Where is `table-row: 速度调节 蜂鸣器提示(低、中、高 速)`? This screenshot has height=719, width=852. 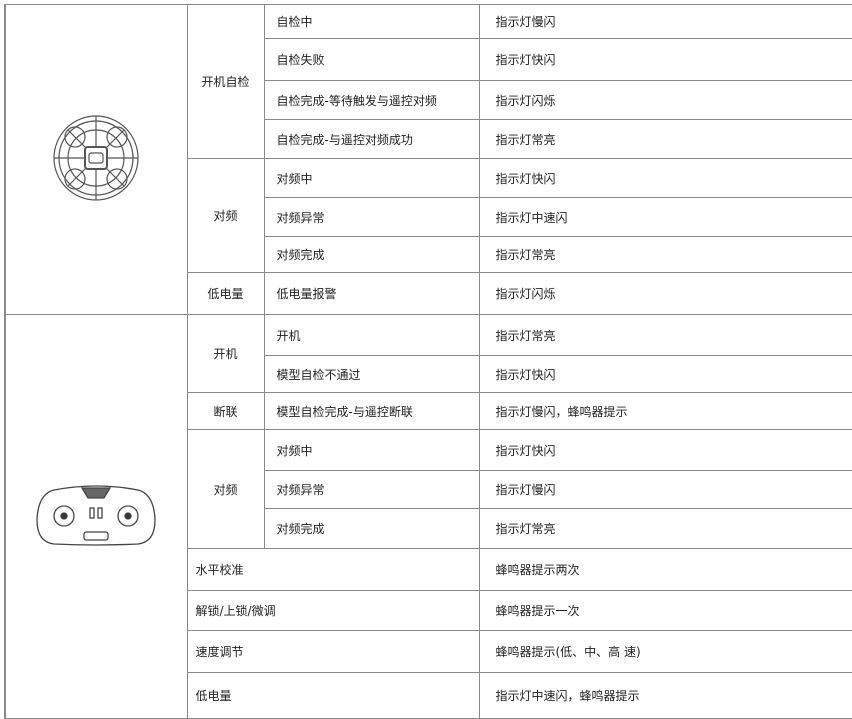 table-row: 速度调节 蜂鸣器提示(低、中、高 速) is located at coordinates (428, 651).